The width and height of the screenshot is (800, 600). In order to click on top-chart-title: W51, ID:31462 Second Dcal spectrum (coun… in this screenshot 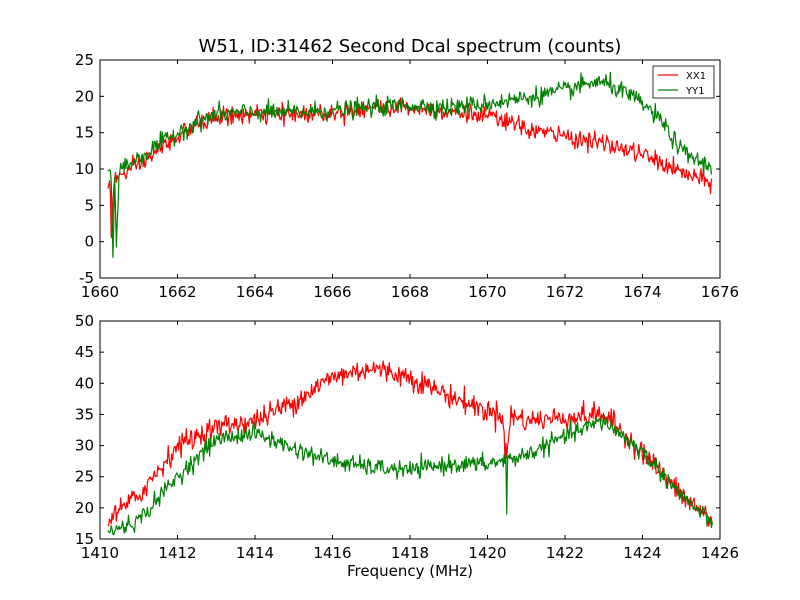, I will do `click(410, 46)`.